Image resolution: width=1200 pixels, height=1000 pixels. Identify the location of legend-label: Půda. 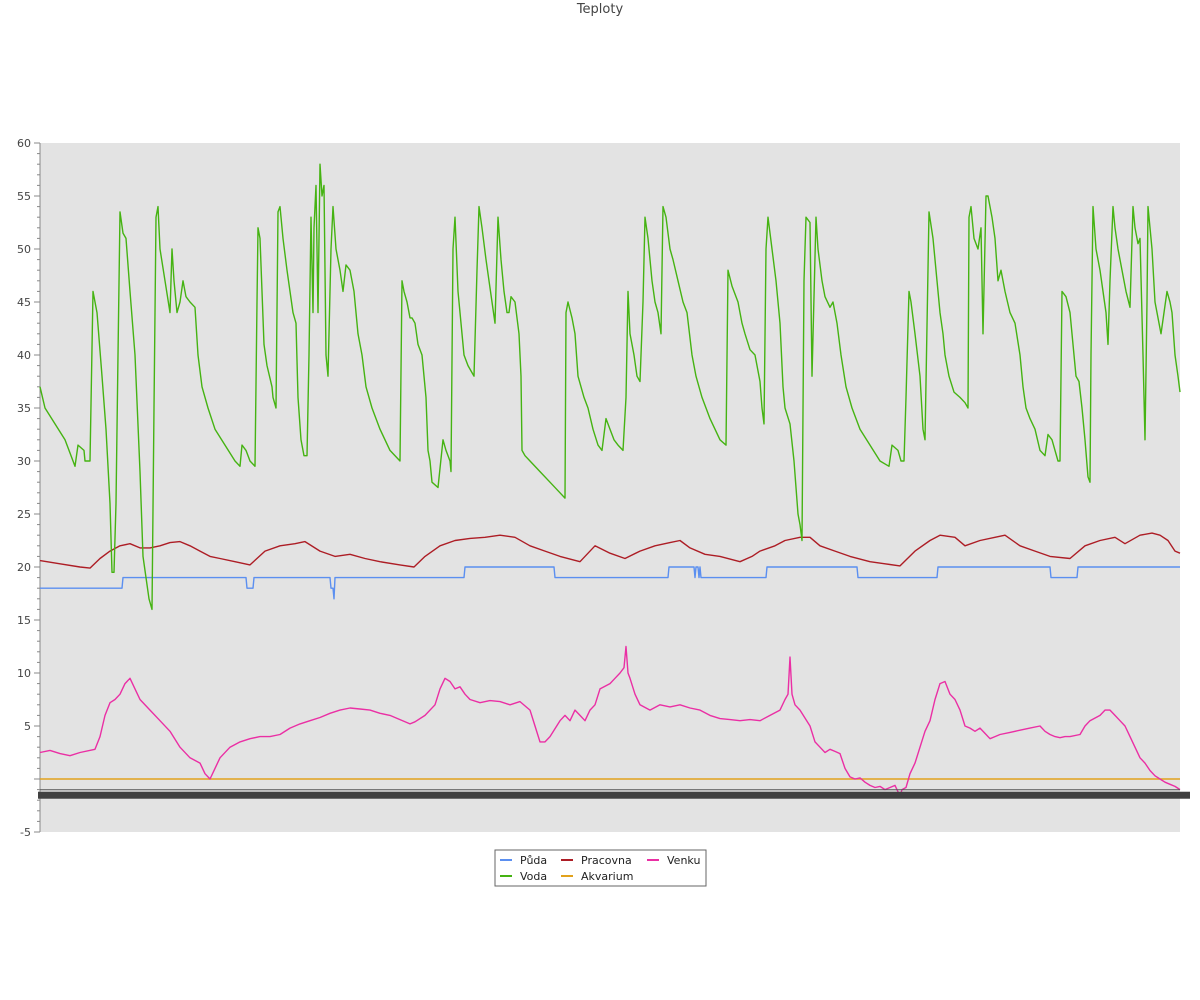
(533, 860).